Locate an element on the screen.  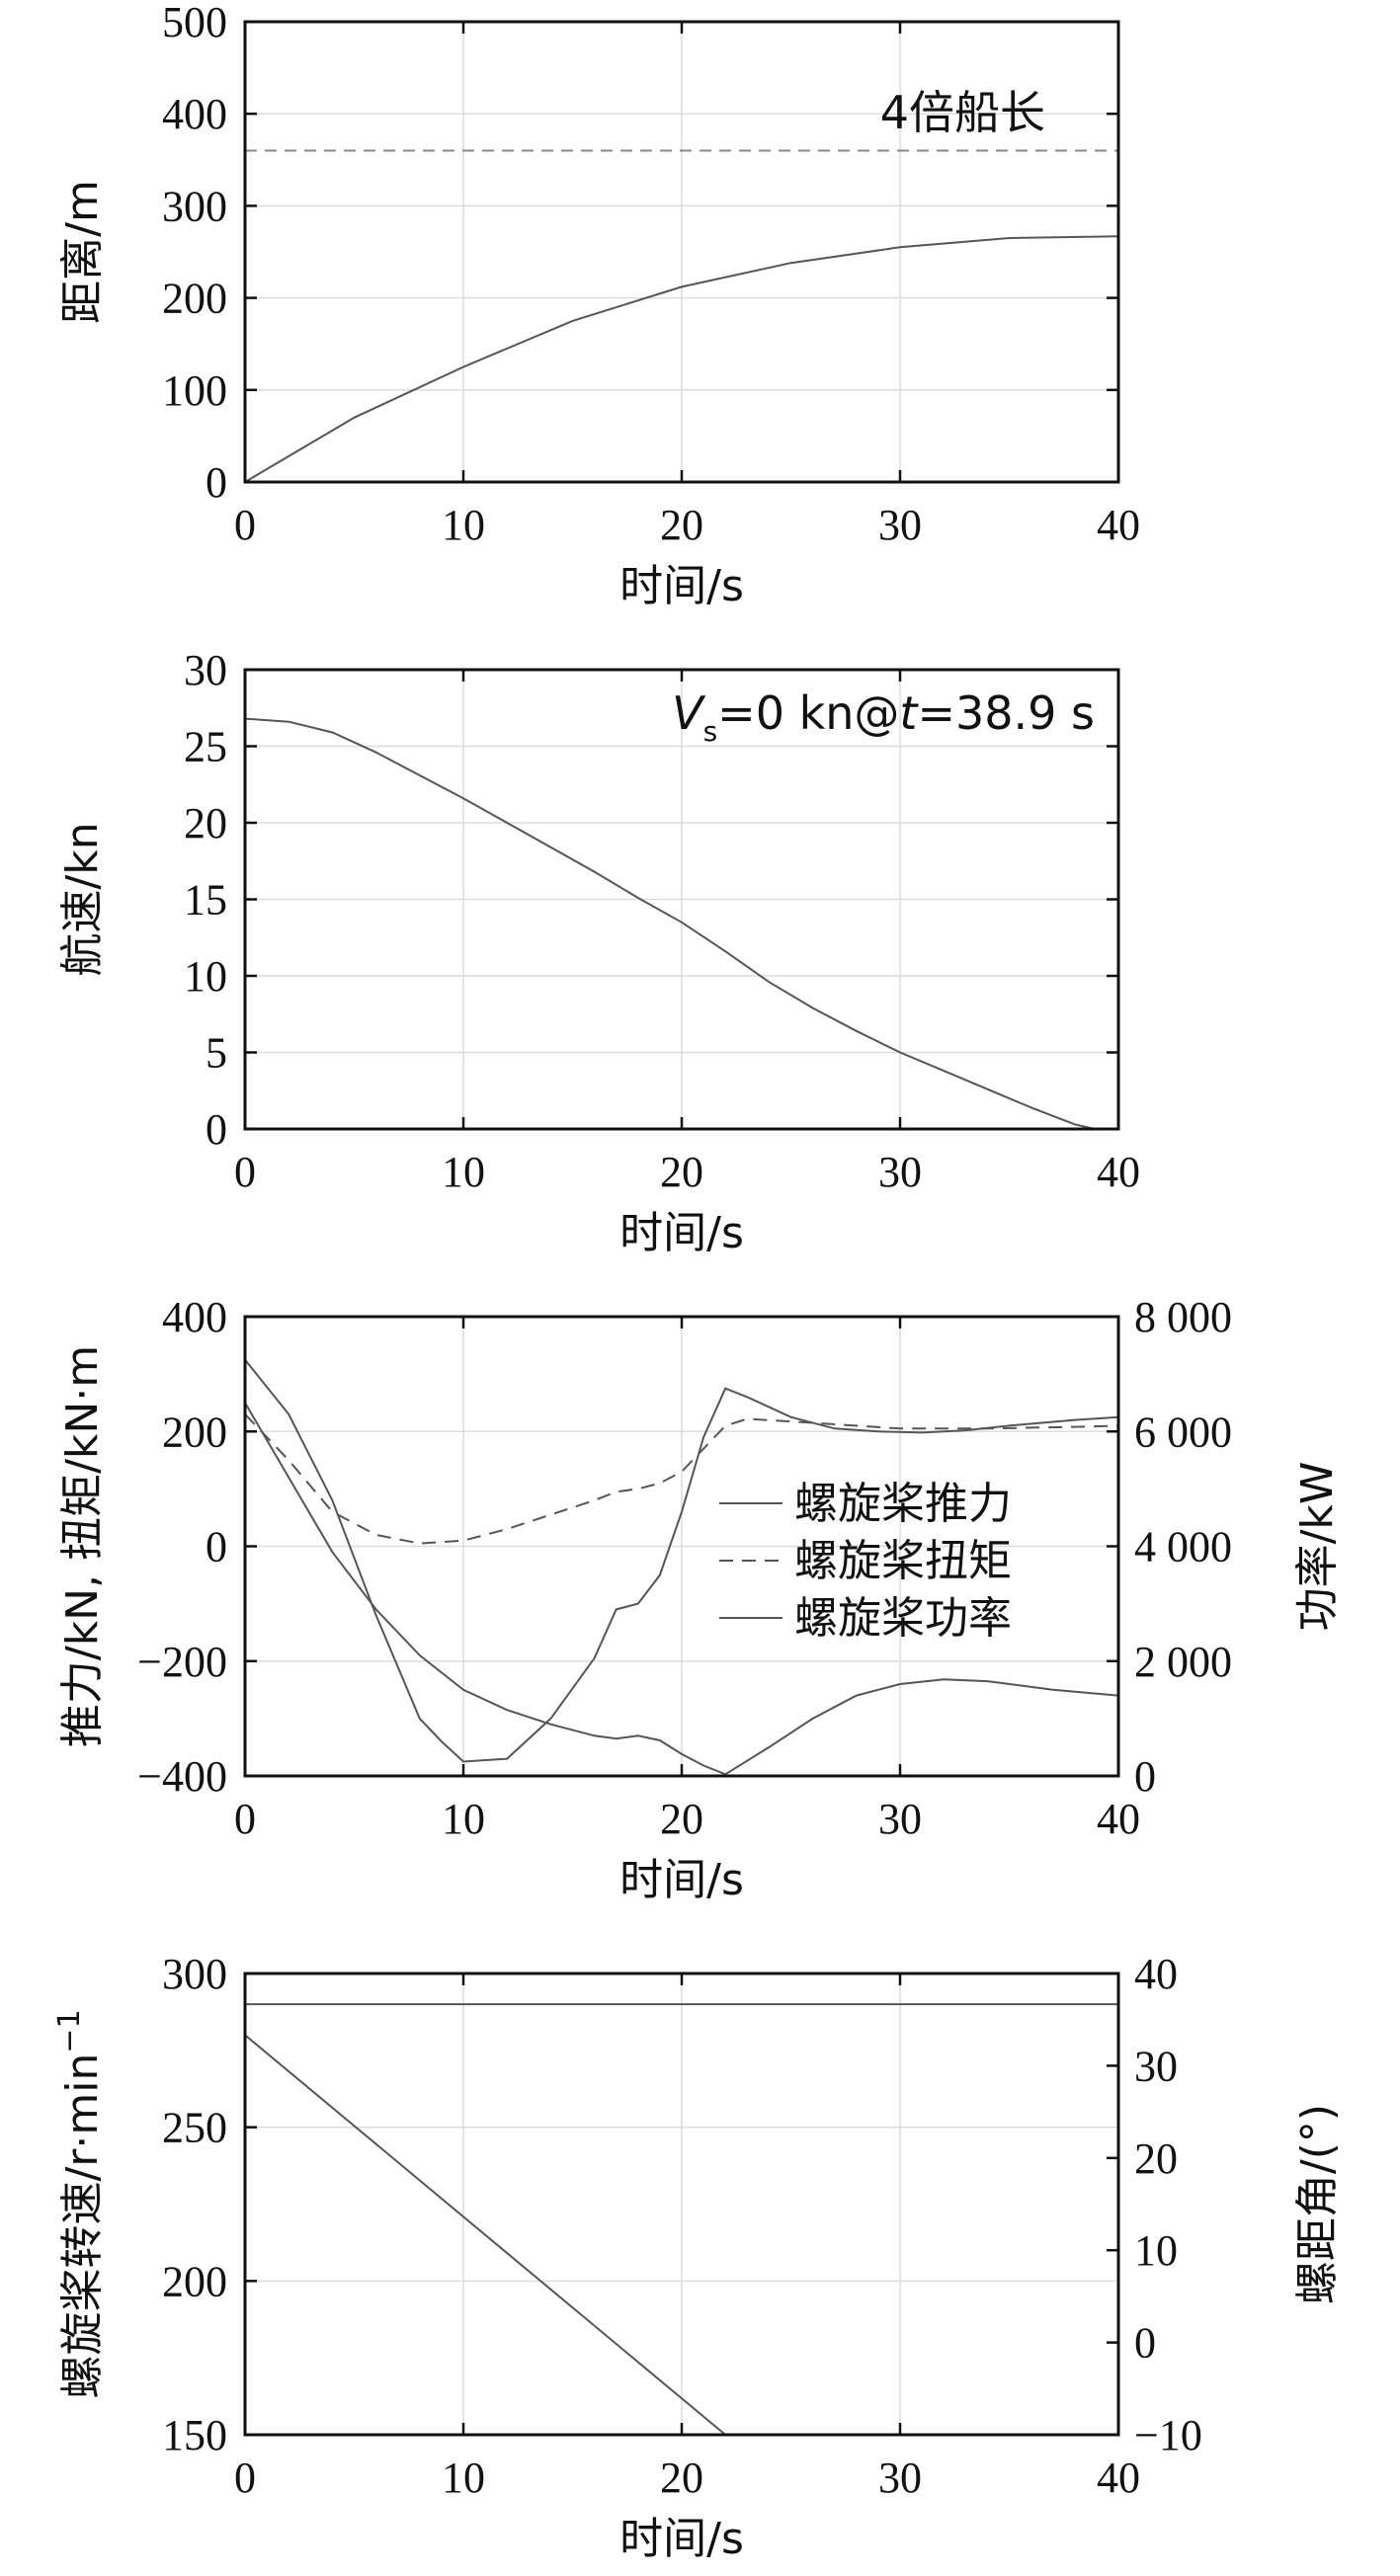
legend-label-2: 螺旋桨扭矩 is located at coordinates (903, 1561).